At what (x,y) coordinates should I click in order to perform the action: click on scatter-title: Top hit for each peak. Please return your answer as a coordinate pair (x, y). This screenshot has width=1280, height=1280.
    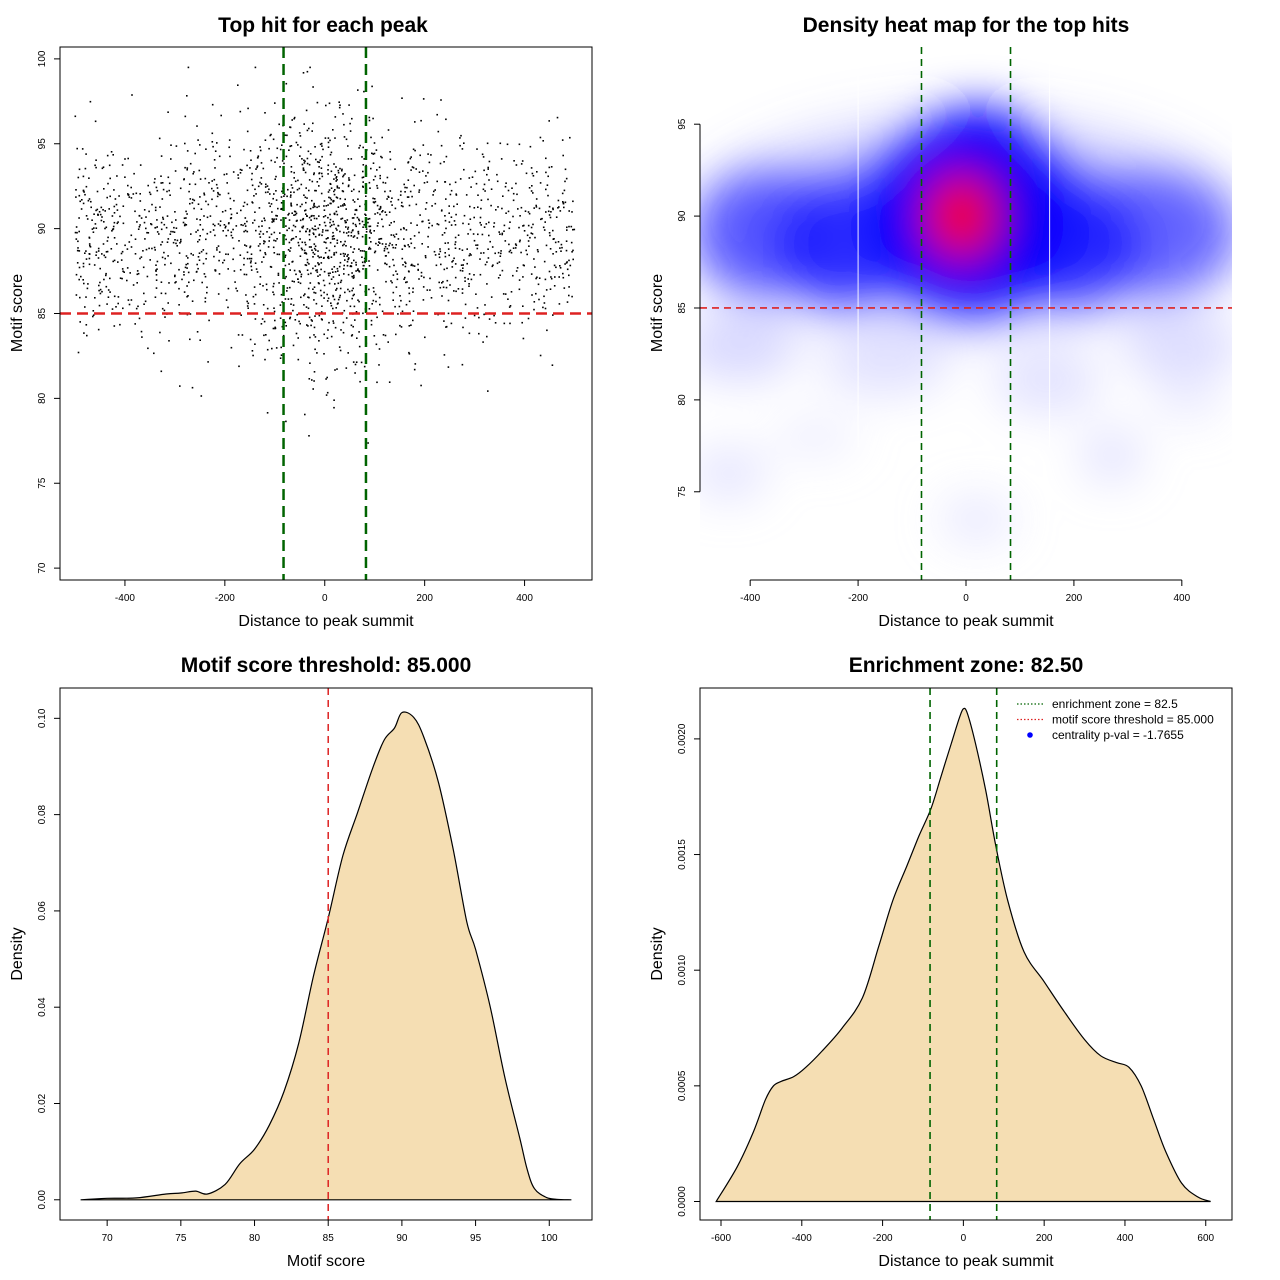
    Looking at the image, I should click on (323, 25).